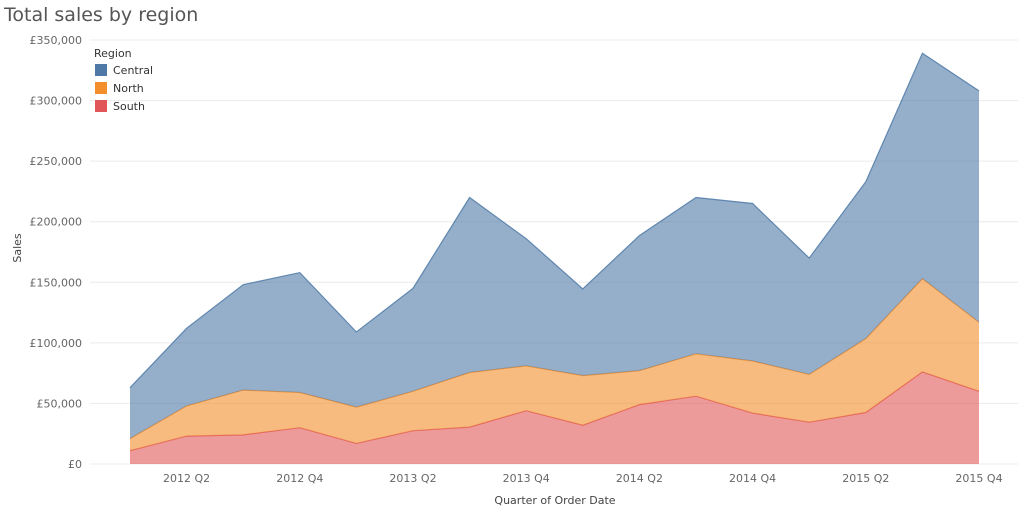 Image resolution: width=1024 pixels, height=514 pixels. I want to click on x-axis-label: Quarter of Order Date, so click(554, 500).